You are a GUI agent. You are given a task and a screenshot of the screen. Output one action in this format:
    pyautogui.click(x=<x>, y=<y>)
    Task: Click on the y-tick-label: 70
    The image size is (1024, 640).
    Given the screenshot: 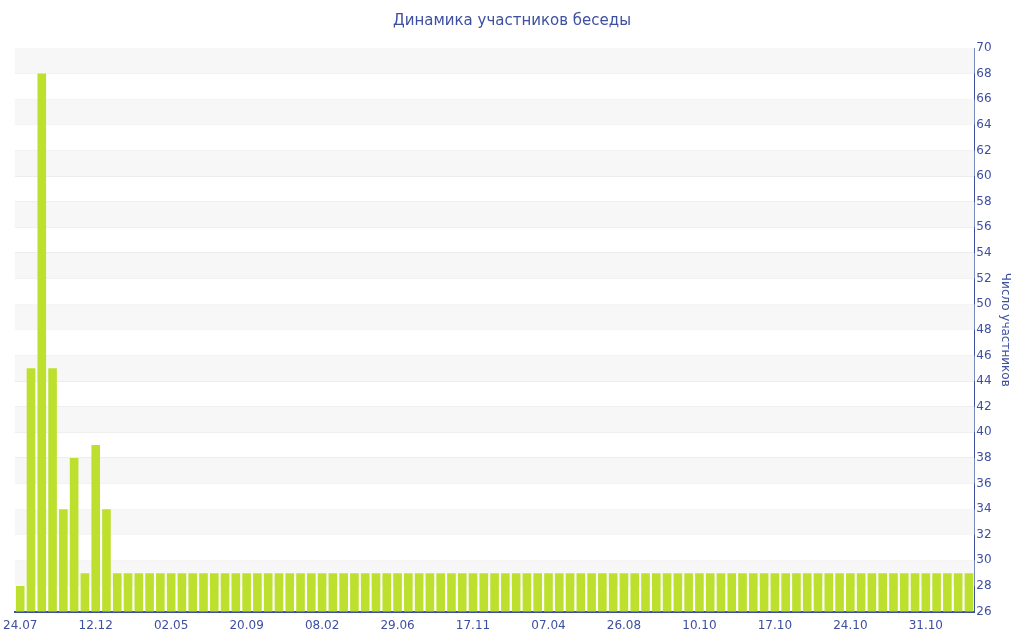 What is the action you would take?
    pyautogui.click(x=984, y=47)
    